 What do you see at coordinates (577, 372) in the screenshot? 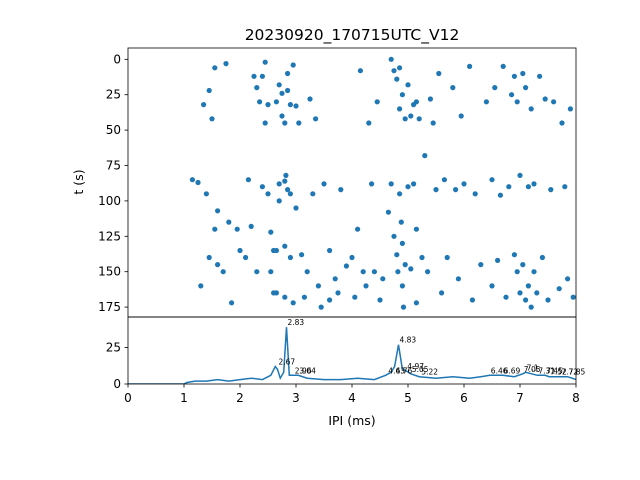
I see `peak-label: 7.85` at bounding box center [577, 372].